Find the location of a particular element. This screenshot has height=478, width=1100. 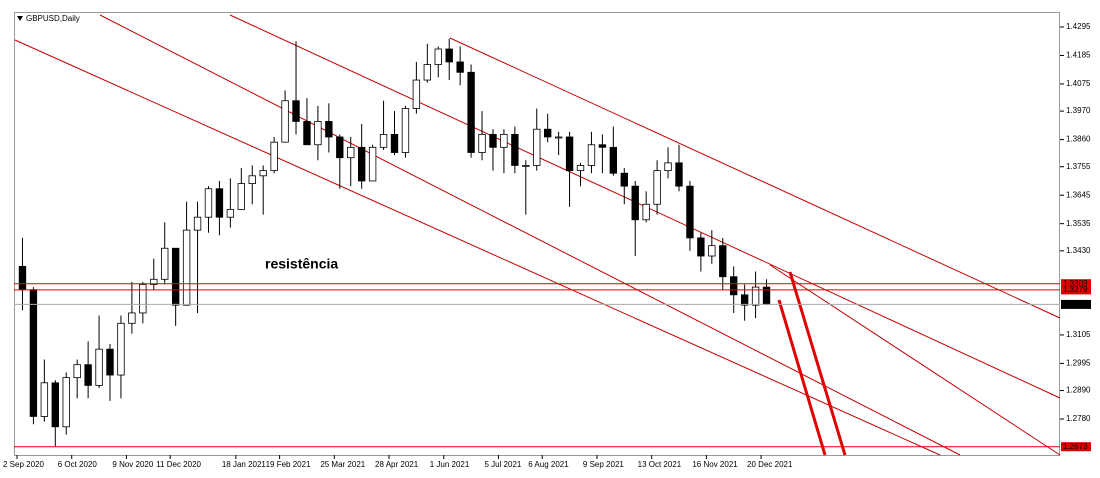

y-tick-label: 1.4295 is located at coordinates (1078, 26).